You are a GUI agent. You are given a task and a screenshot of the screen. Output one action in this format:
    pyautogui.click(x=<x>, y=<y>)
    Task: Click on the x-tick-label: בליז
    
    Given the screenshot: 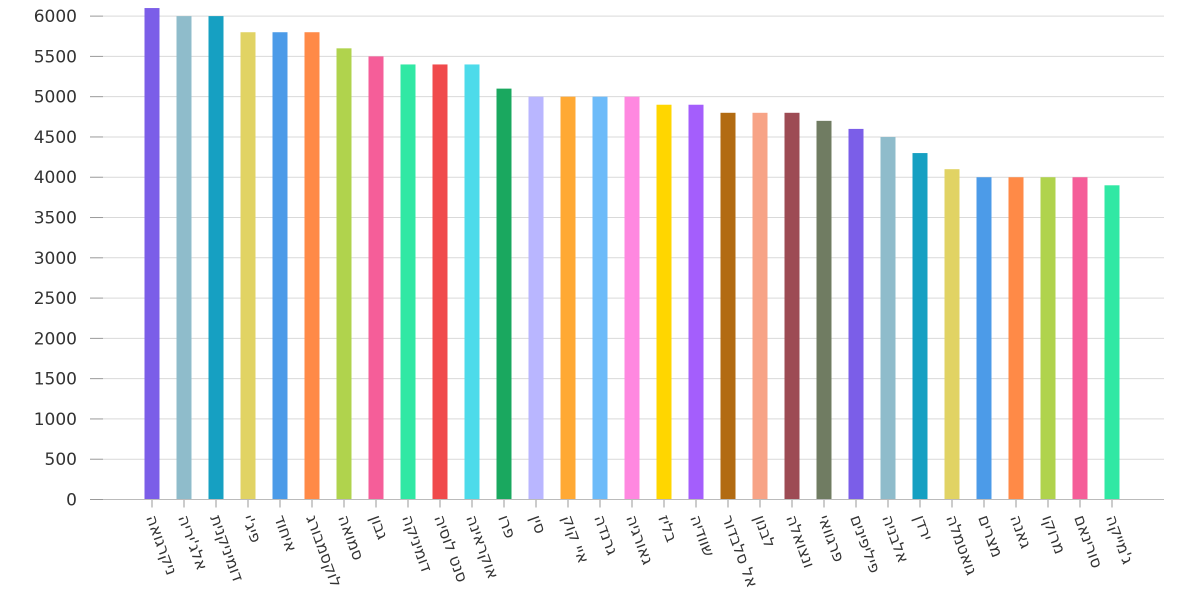 What is the action you would take?
    pyautogui.click(x=667, y=528)
    